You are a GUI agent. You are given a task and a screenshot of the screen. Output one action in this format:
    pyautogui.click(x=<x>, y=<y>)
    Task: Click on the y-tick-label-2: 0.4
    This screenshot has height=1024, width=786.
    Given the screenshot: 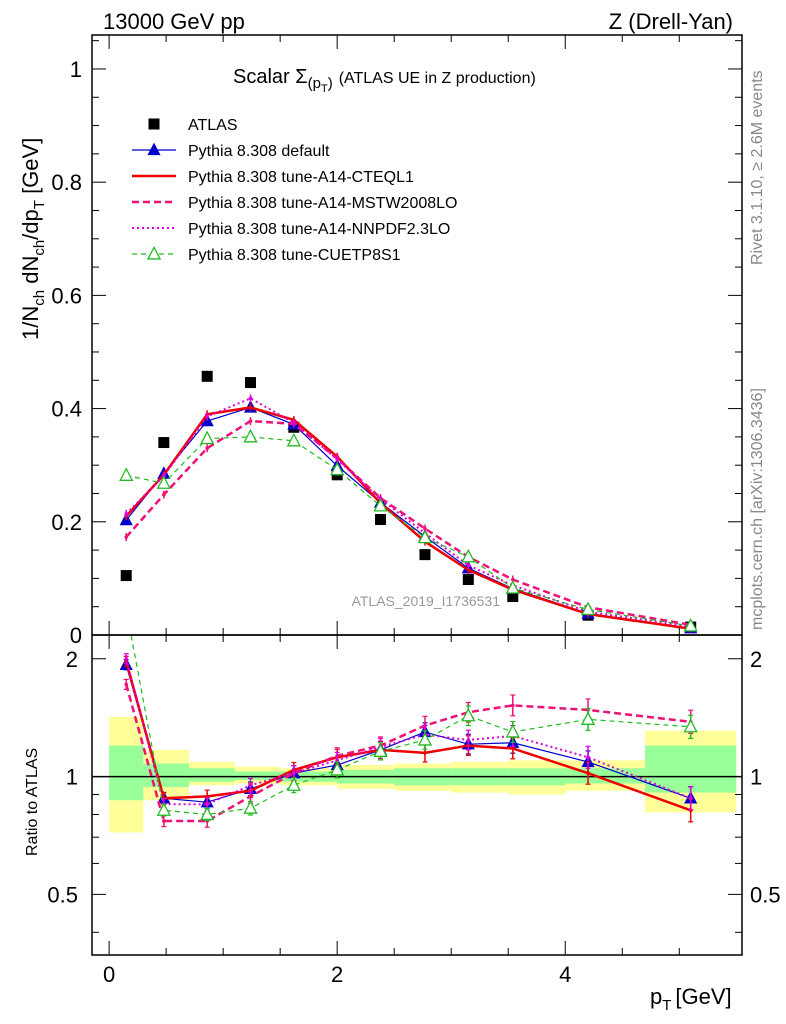 What is the action you would take?
    pyautogui.click(x=66, y=409)
    